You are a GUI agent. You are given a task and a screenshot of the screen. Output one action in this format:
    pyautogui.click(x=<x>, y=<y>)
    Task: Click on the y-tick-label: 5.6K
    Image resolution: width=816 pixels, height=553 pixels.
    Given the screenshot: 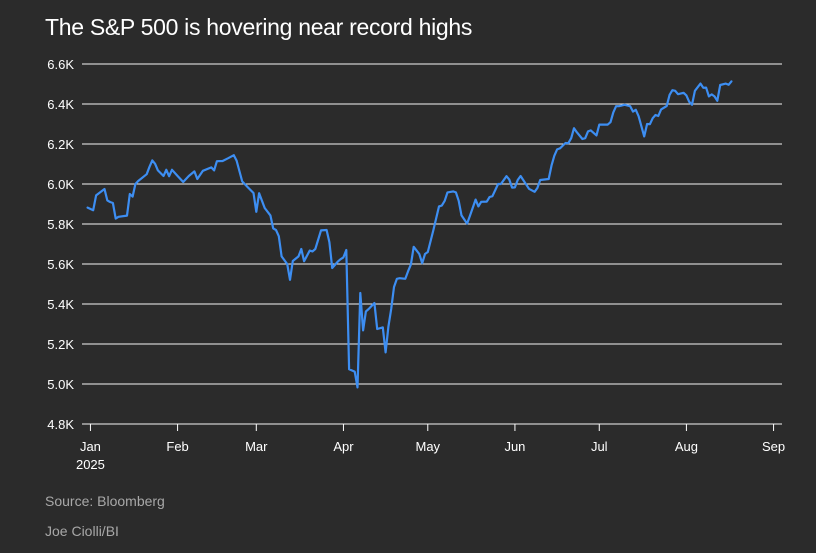 What is the action you would take?
    pyautogui.click(x=60, y=264)
    